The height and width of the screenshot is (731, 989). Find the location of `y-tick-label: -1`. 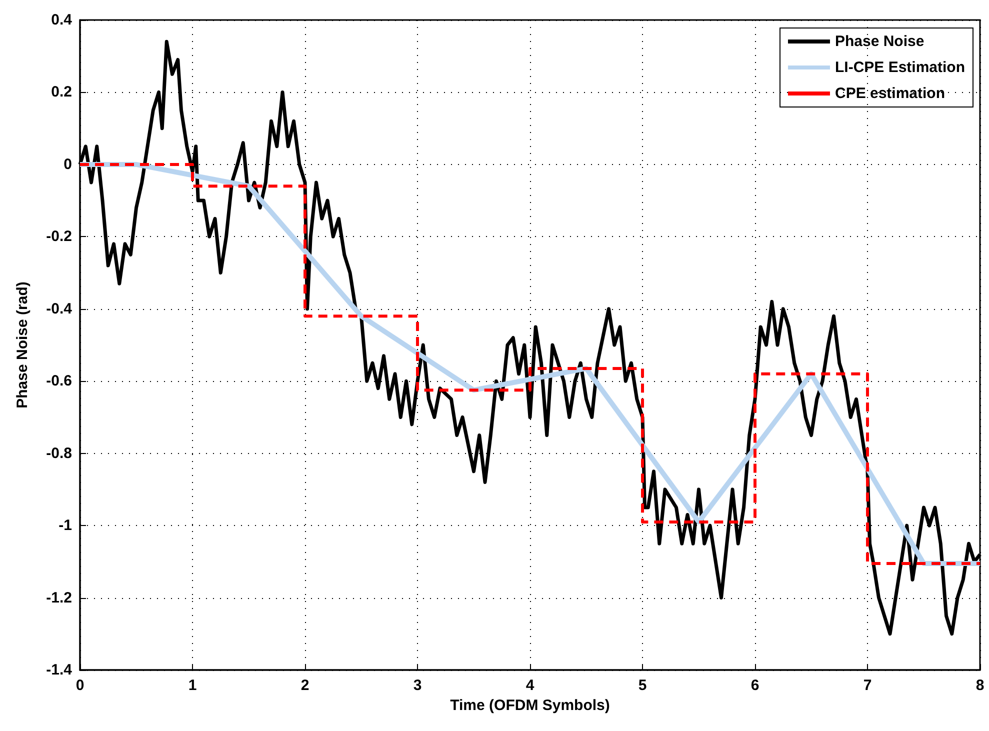

y-tick-label: -1 is located at coordinates (65, 525).